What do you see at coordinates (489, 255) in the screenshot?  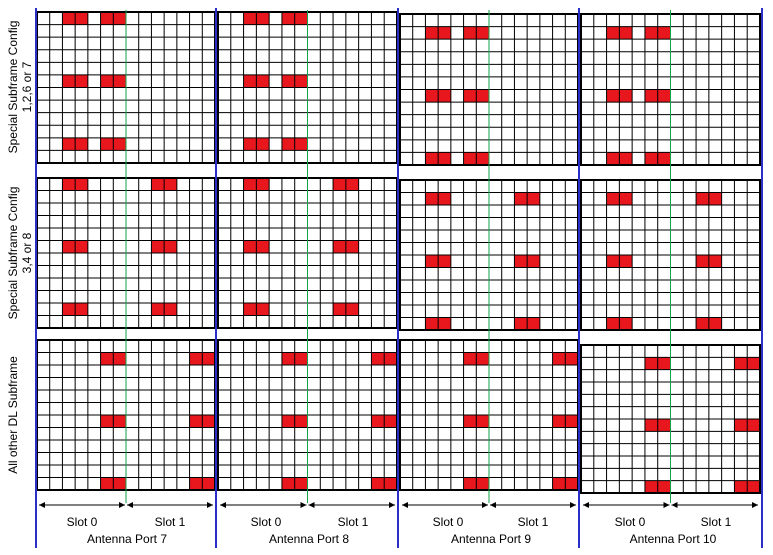 I see `grid-port9-row2` at bounding box center [489, 255].